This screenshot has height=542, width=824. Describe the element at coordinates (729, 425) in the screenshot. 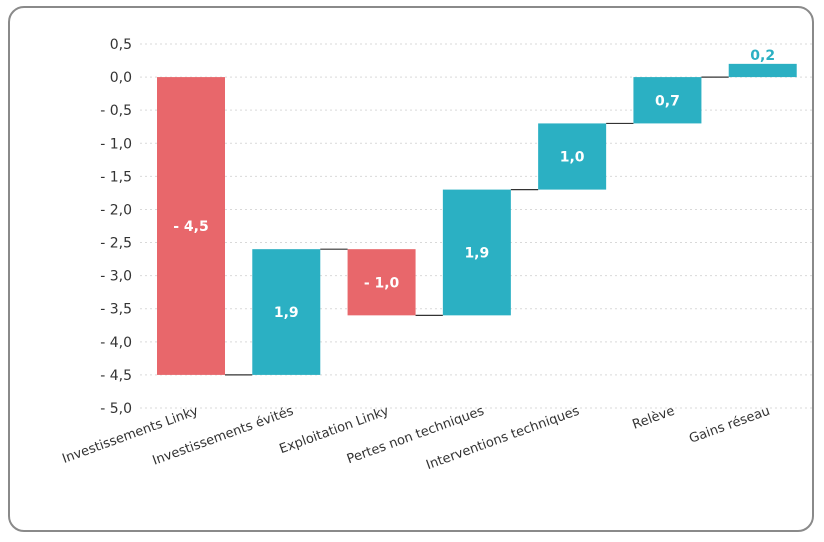

I see `x-category-label: Gains réseau` at that location.